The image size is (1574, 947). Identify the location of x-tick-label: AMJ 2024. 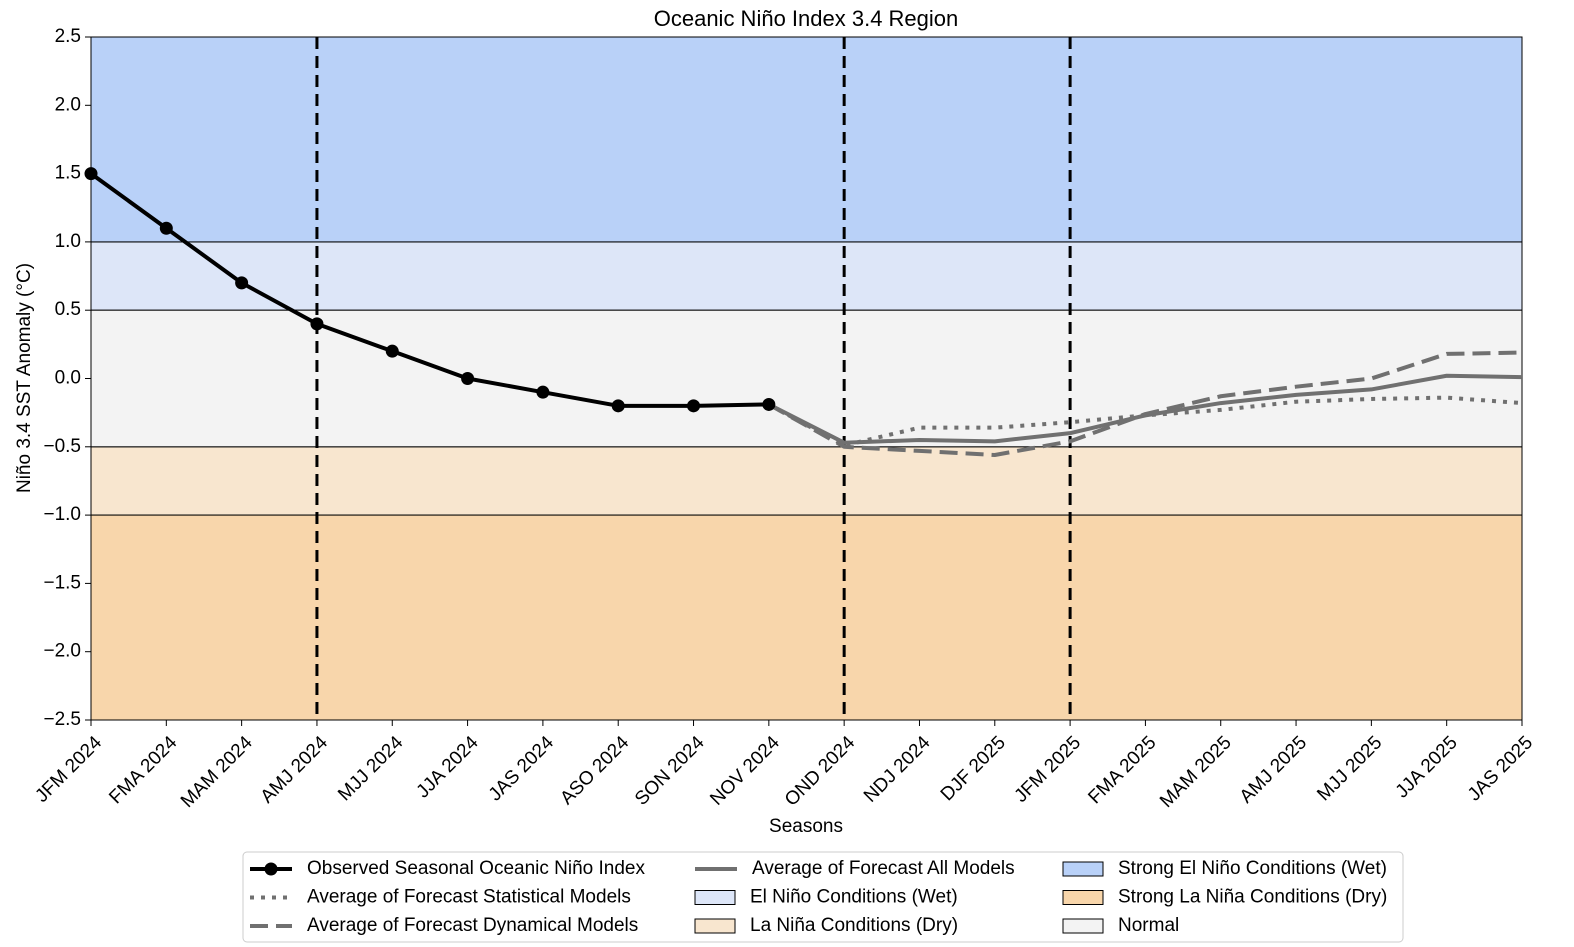
(295, 770).